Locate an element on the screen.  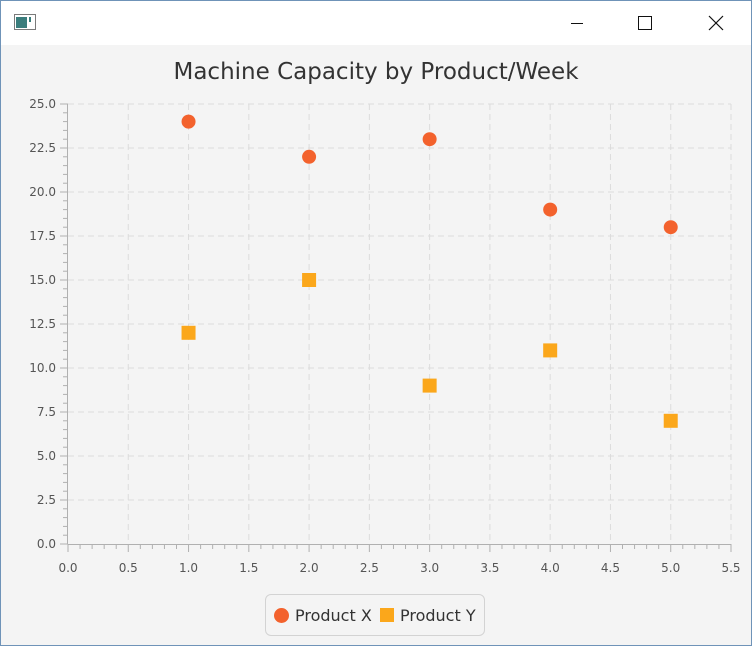
x-tick-label: 5.0 is located at coordinates (670, 568).